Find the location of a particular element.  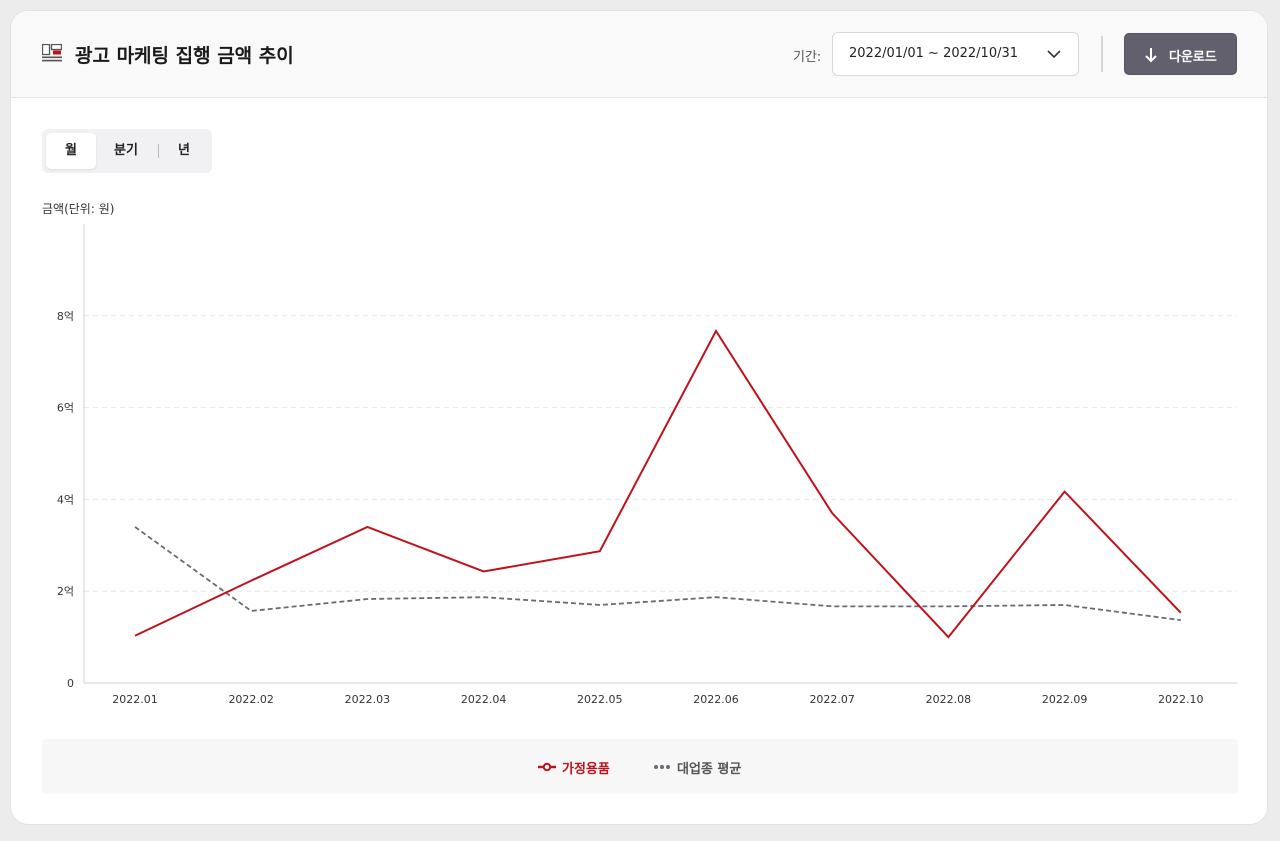

tab-quarter: 분기 is located at coordinates (126, 150).